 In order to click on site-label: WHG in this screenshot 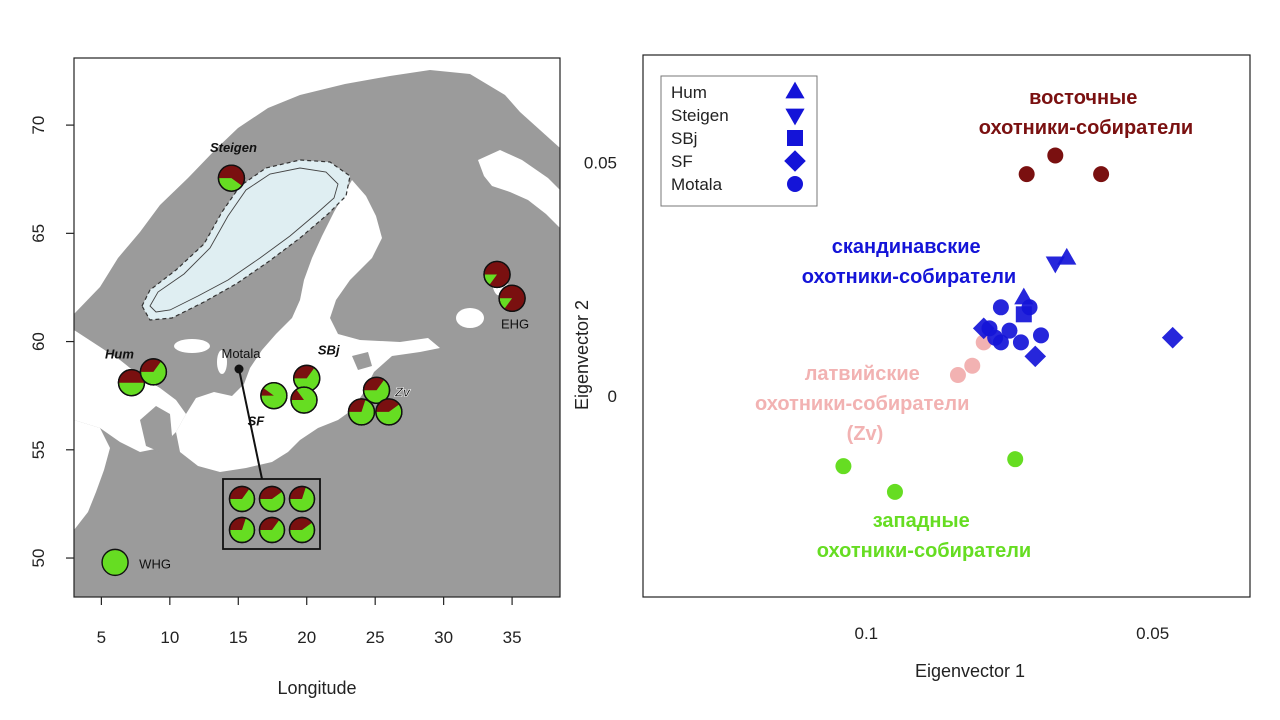, I will do `click(155, 563)`.